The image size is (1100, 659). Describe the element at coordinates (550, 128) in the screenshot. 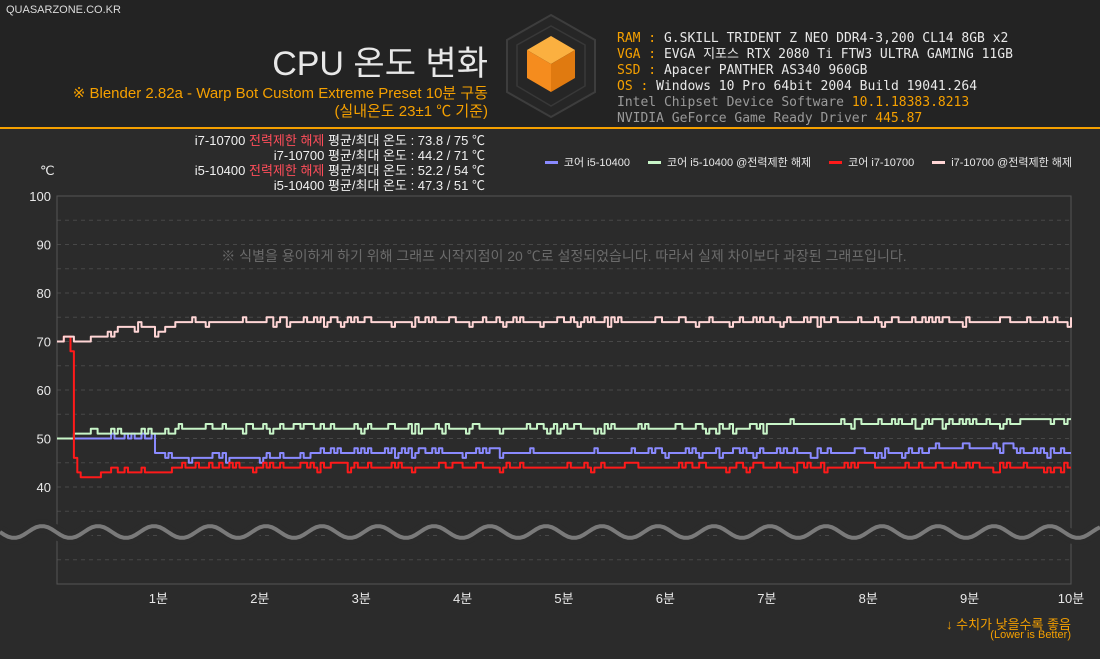

I see `header-divider` at that location.